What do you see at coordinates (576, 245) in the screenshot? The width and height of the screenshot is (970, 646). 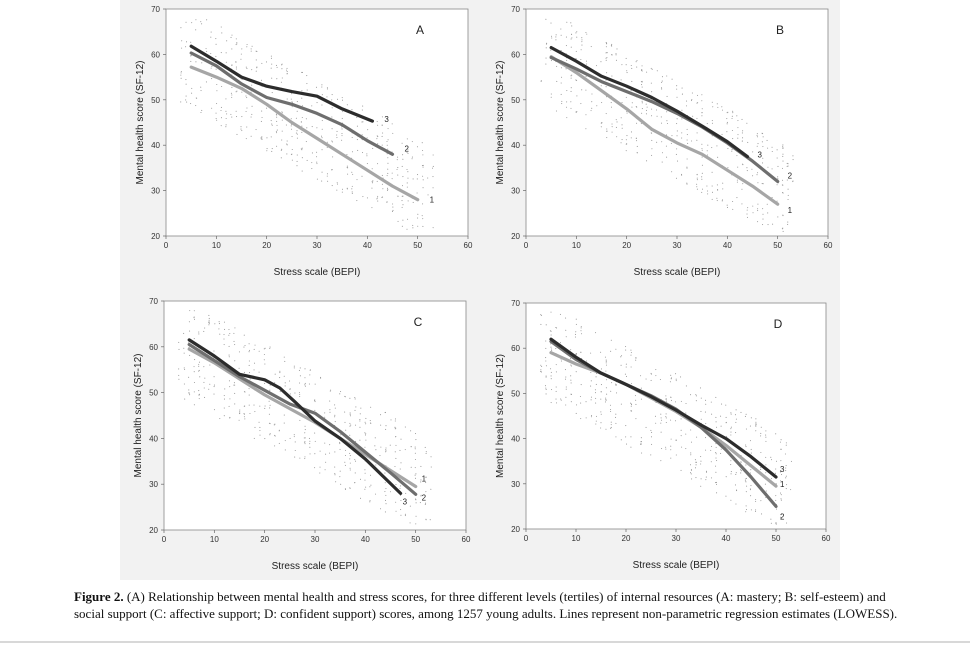 I see `panel-b-x-tick-label: 10` at bounding box center [576, 245].